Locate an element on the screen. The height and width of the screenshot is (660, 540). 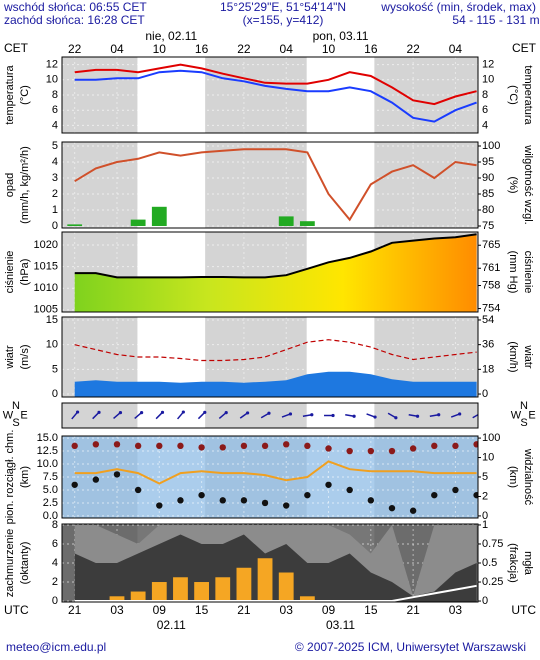
compass-letter: E is located at coordinates (23, 415).